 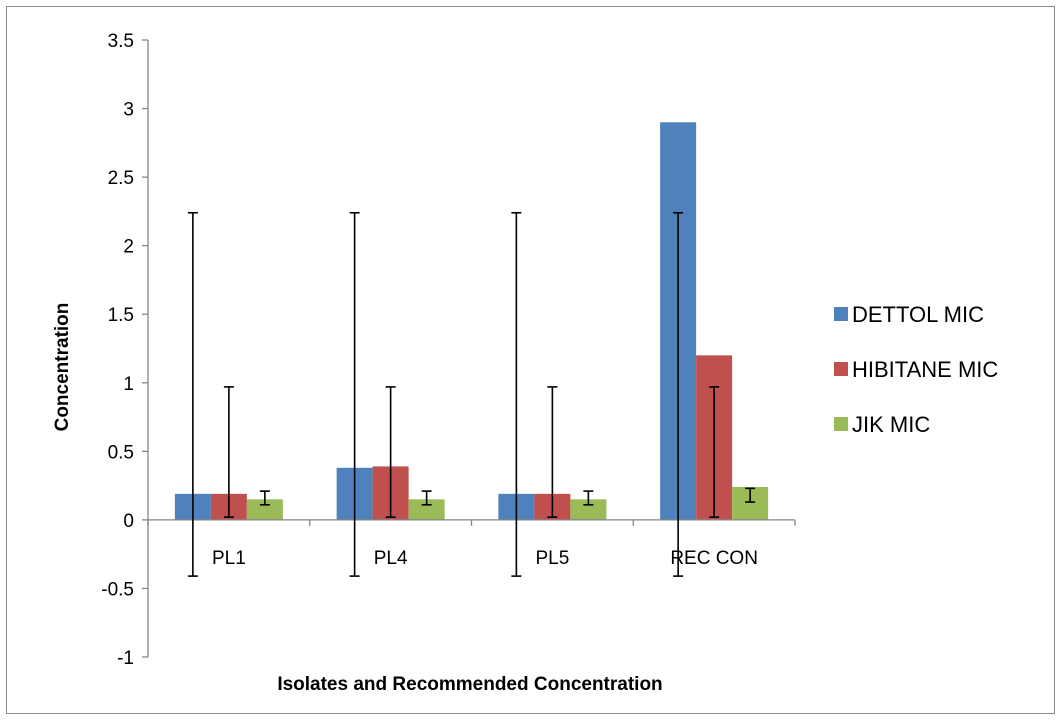 I want to click on y-tick-label: 3, so click(x=128, y=110).